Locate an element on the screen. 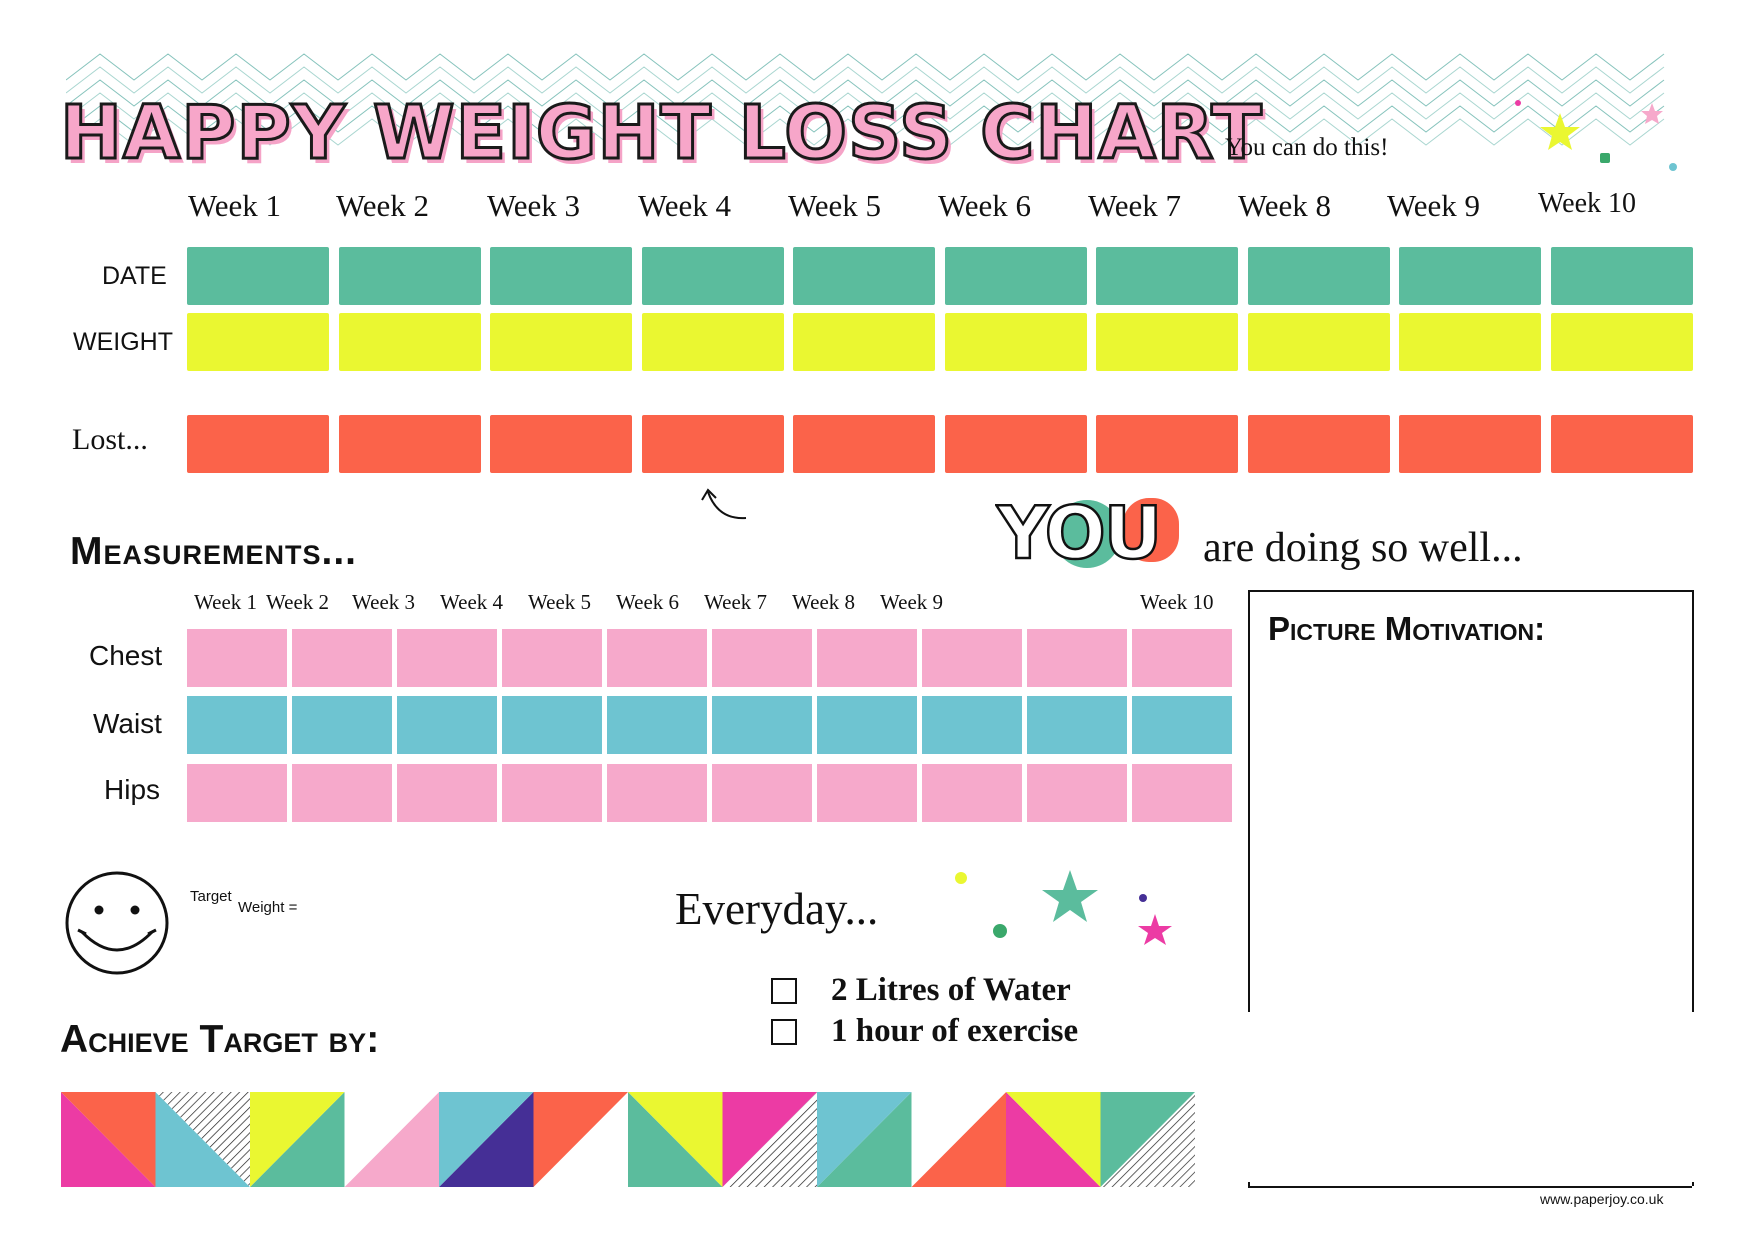  mweek-header-3: Week 3 is located at coordinates (384, 602).